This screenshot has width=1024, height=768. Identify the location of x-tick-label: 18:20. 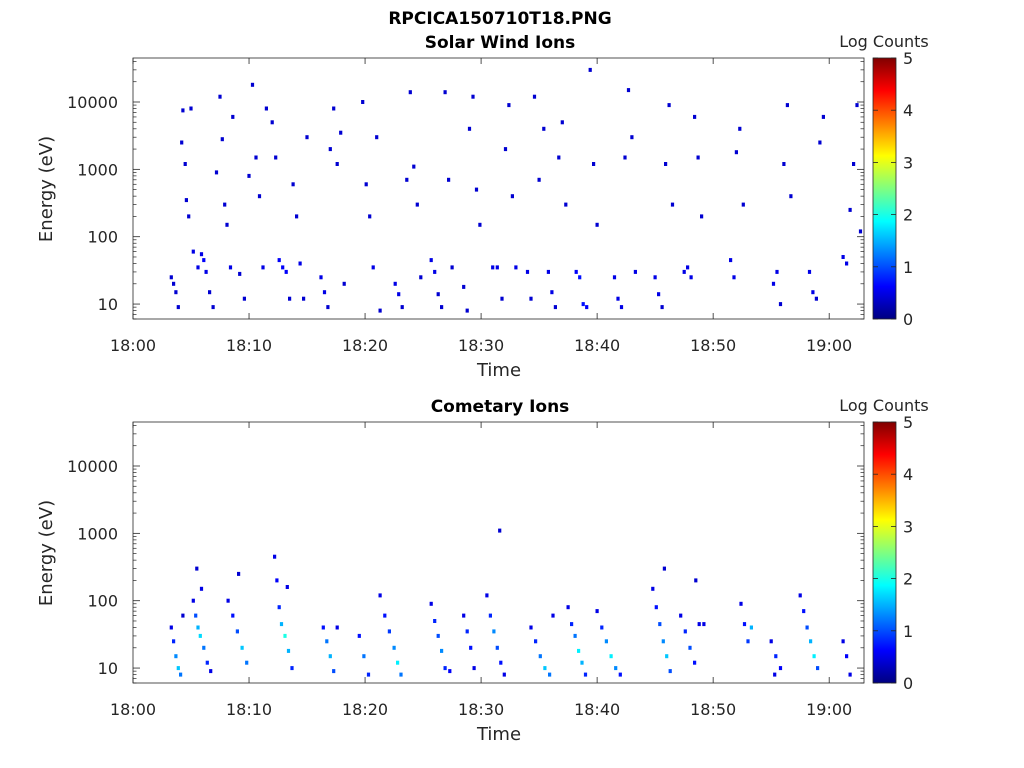
(365, 345).